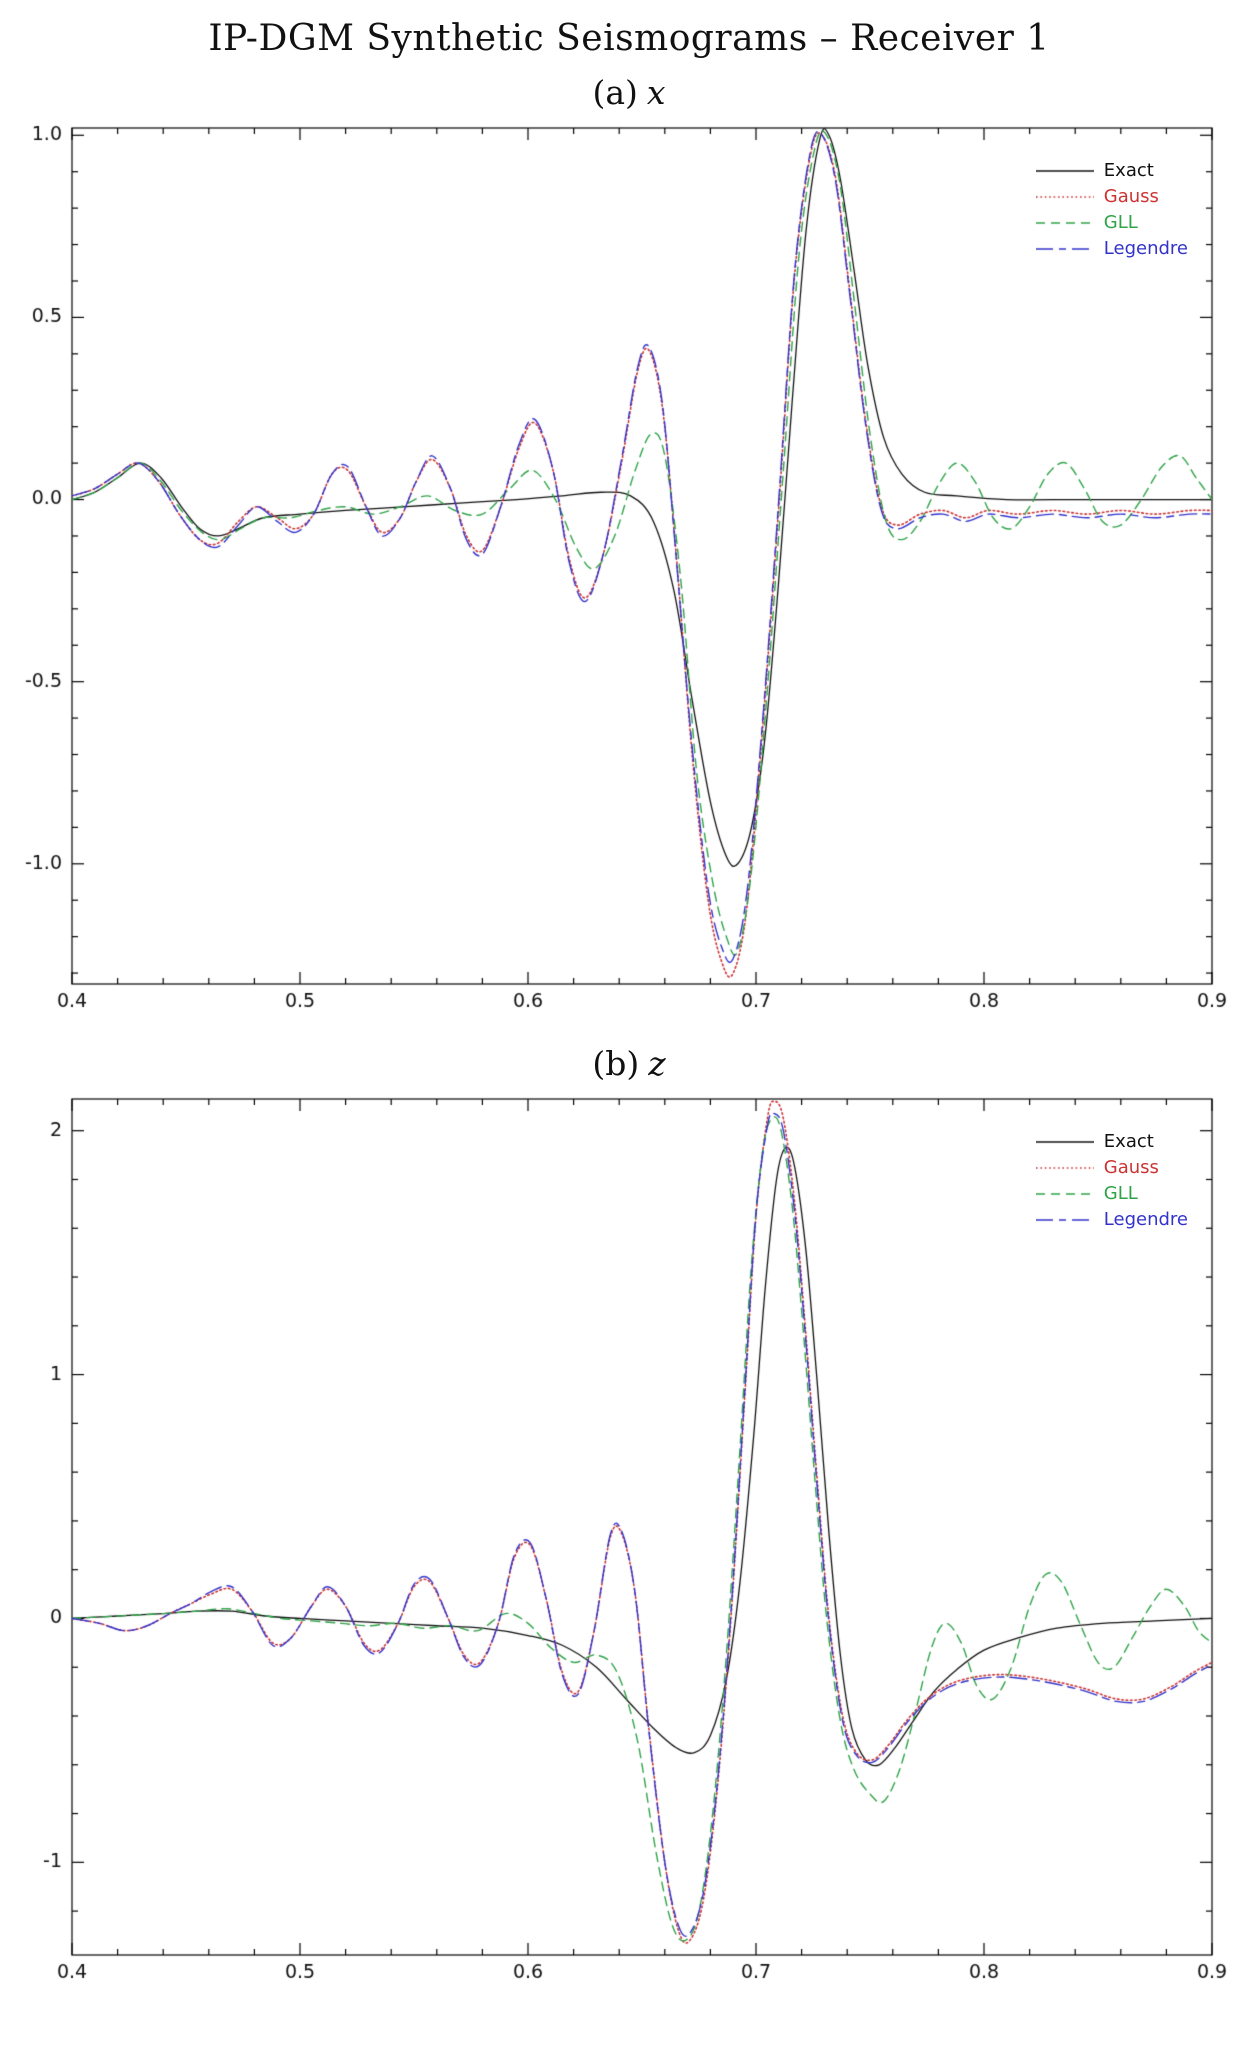 This screenshot has width=1258, height=2067. I want to click on legend-b: Exact Gauss GLL Legendre, so click(1111, 1180).